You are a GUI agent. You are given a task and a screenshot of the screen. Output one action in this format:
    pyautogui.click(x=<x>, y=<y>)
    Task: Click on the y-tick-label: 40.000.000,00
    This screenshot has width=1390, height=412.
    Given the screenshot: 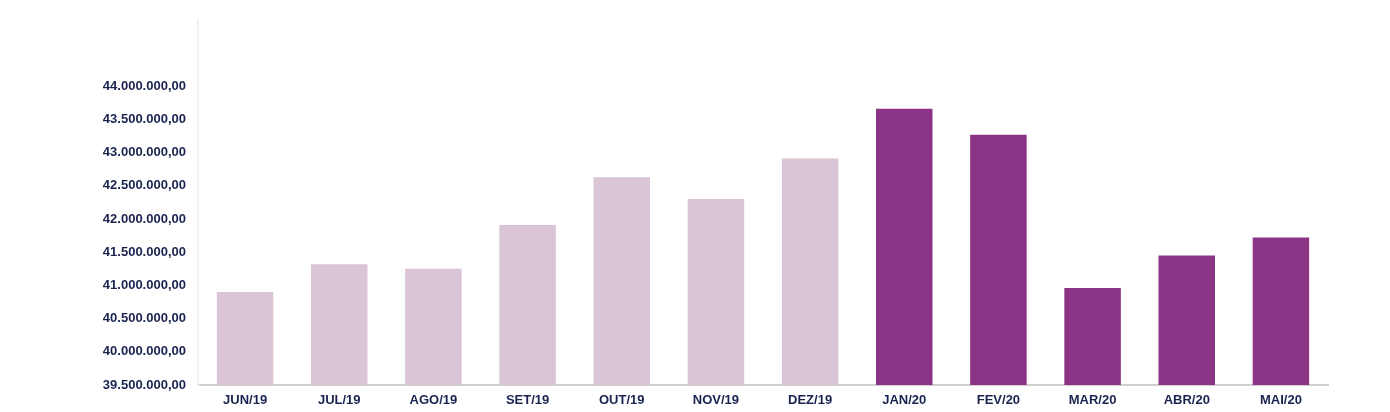 What is the action you would take?
    pyautogui.click(x=144, y=351)
    